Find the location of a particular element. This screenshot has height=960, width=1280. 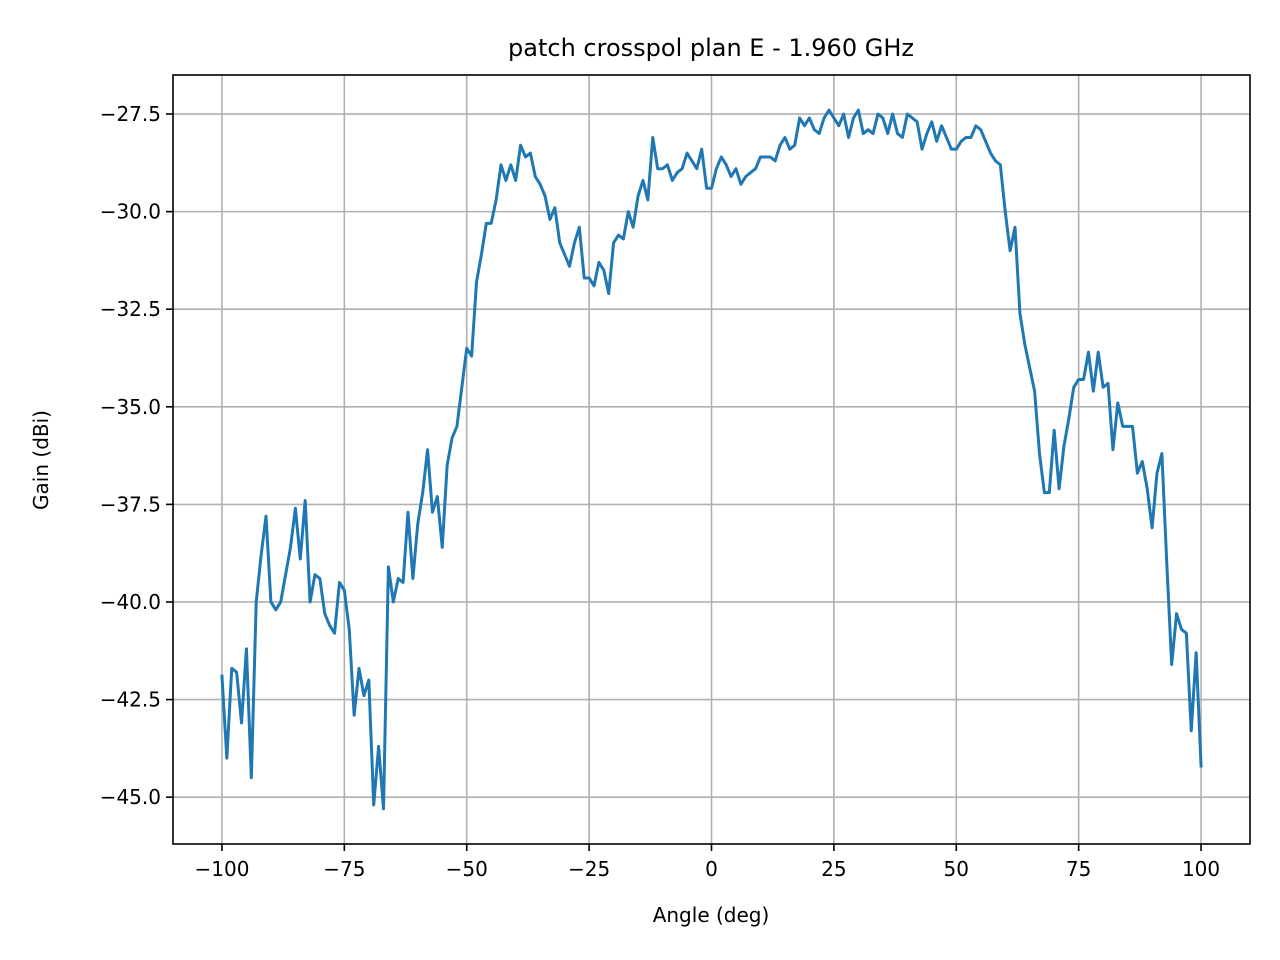

y-tick-label: −35.0 is located at coordinates (130, 407).